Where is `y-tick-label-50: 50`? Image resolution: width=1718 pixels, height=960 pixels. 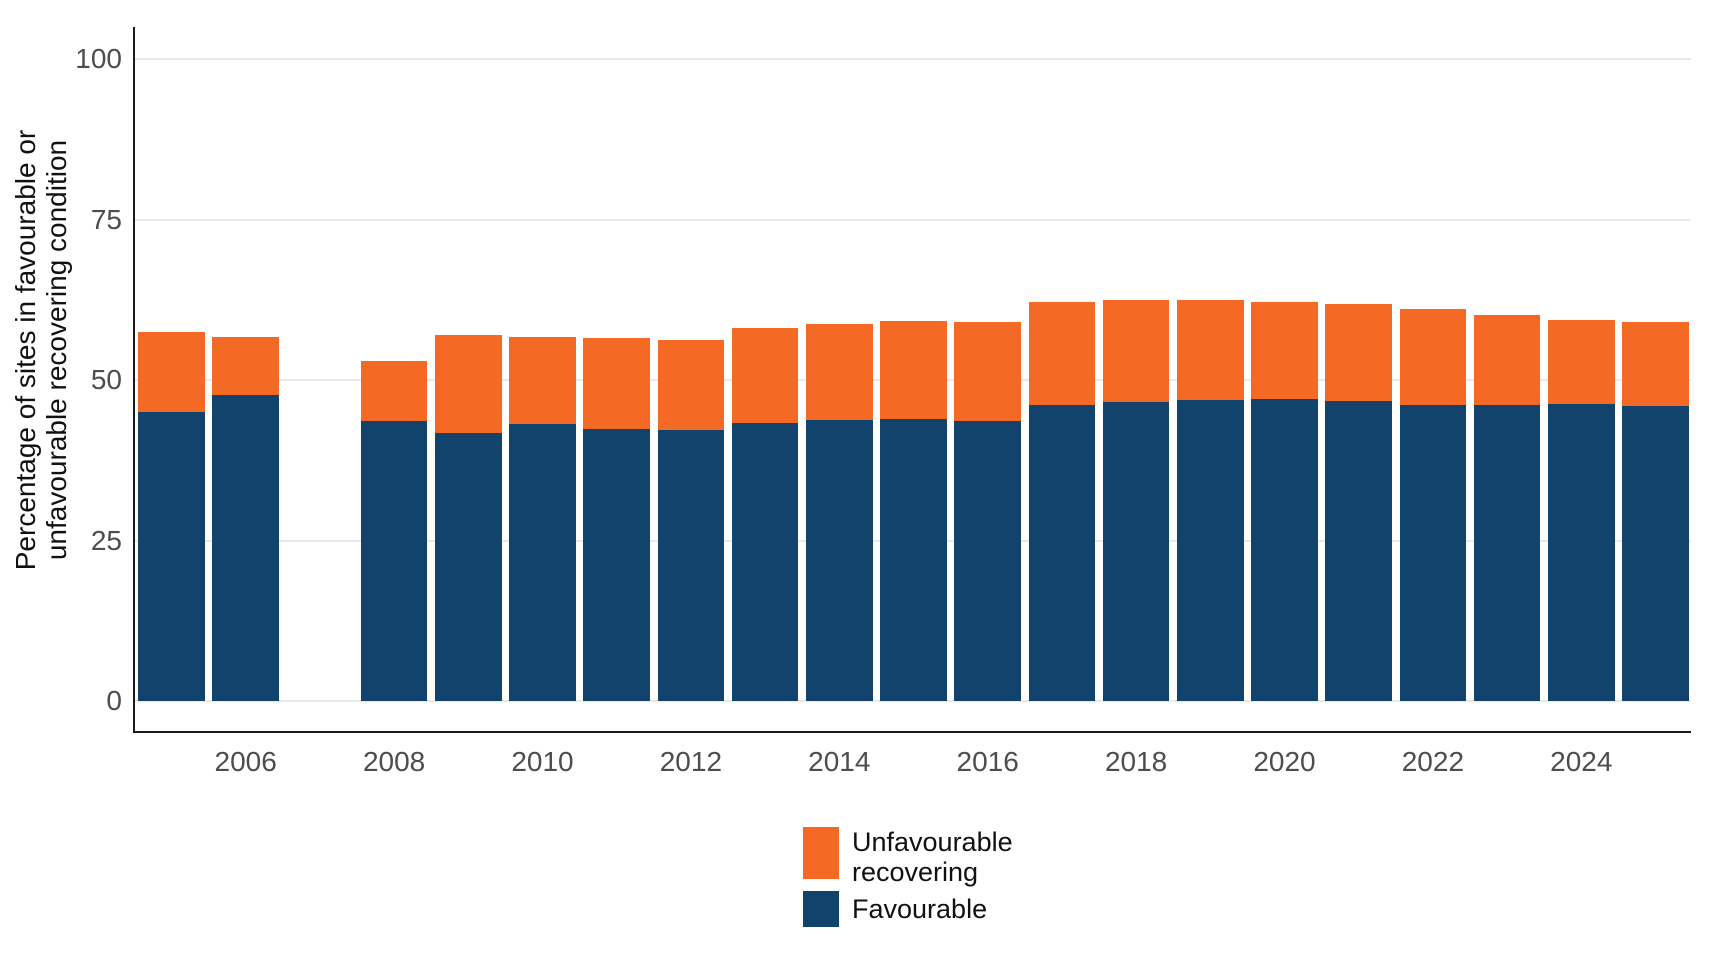 y-tick-label-50: 50 is located at coordinates (106, 379).